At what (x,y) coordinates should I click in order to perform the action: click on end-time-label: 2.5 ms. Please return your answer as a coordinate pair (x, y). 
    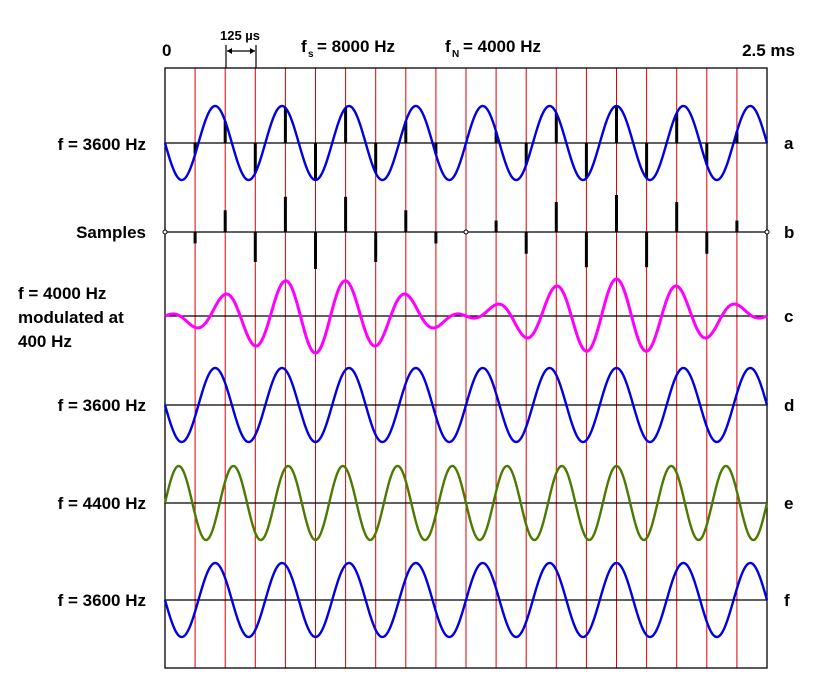
    Looking at the image, I should click on (768, 50).